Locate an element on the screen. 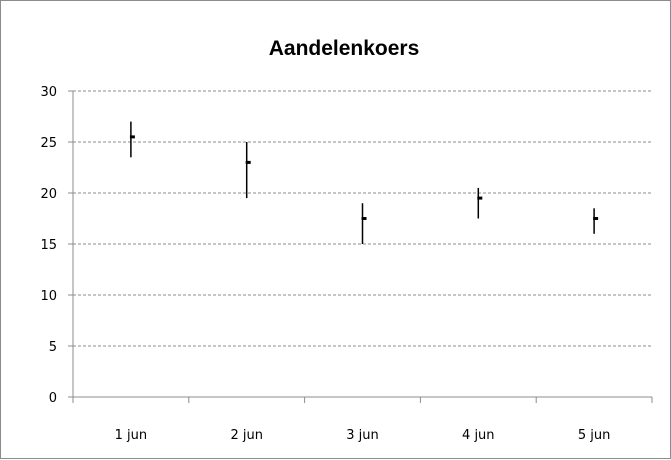 This screenshot has width=671, height=460. x-tick-label: 1 jun is located at coordinates (131, 435).